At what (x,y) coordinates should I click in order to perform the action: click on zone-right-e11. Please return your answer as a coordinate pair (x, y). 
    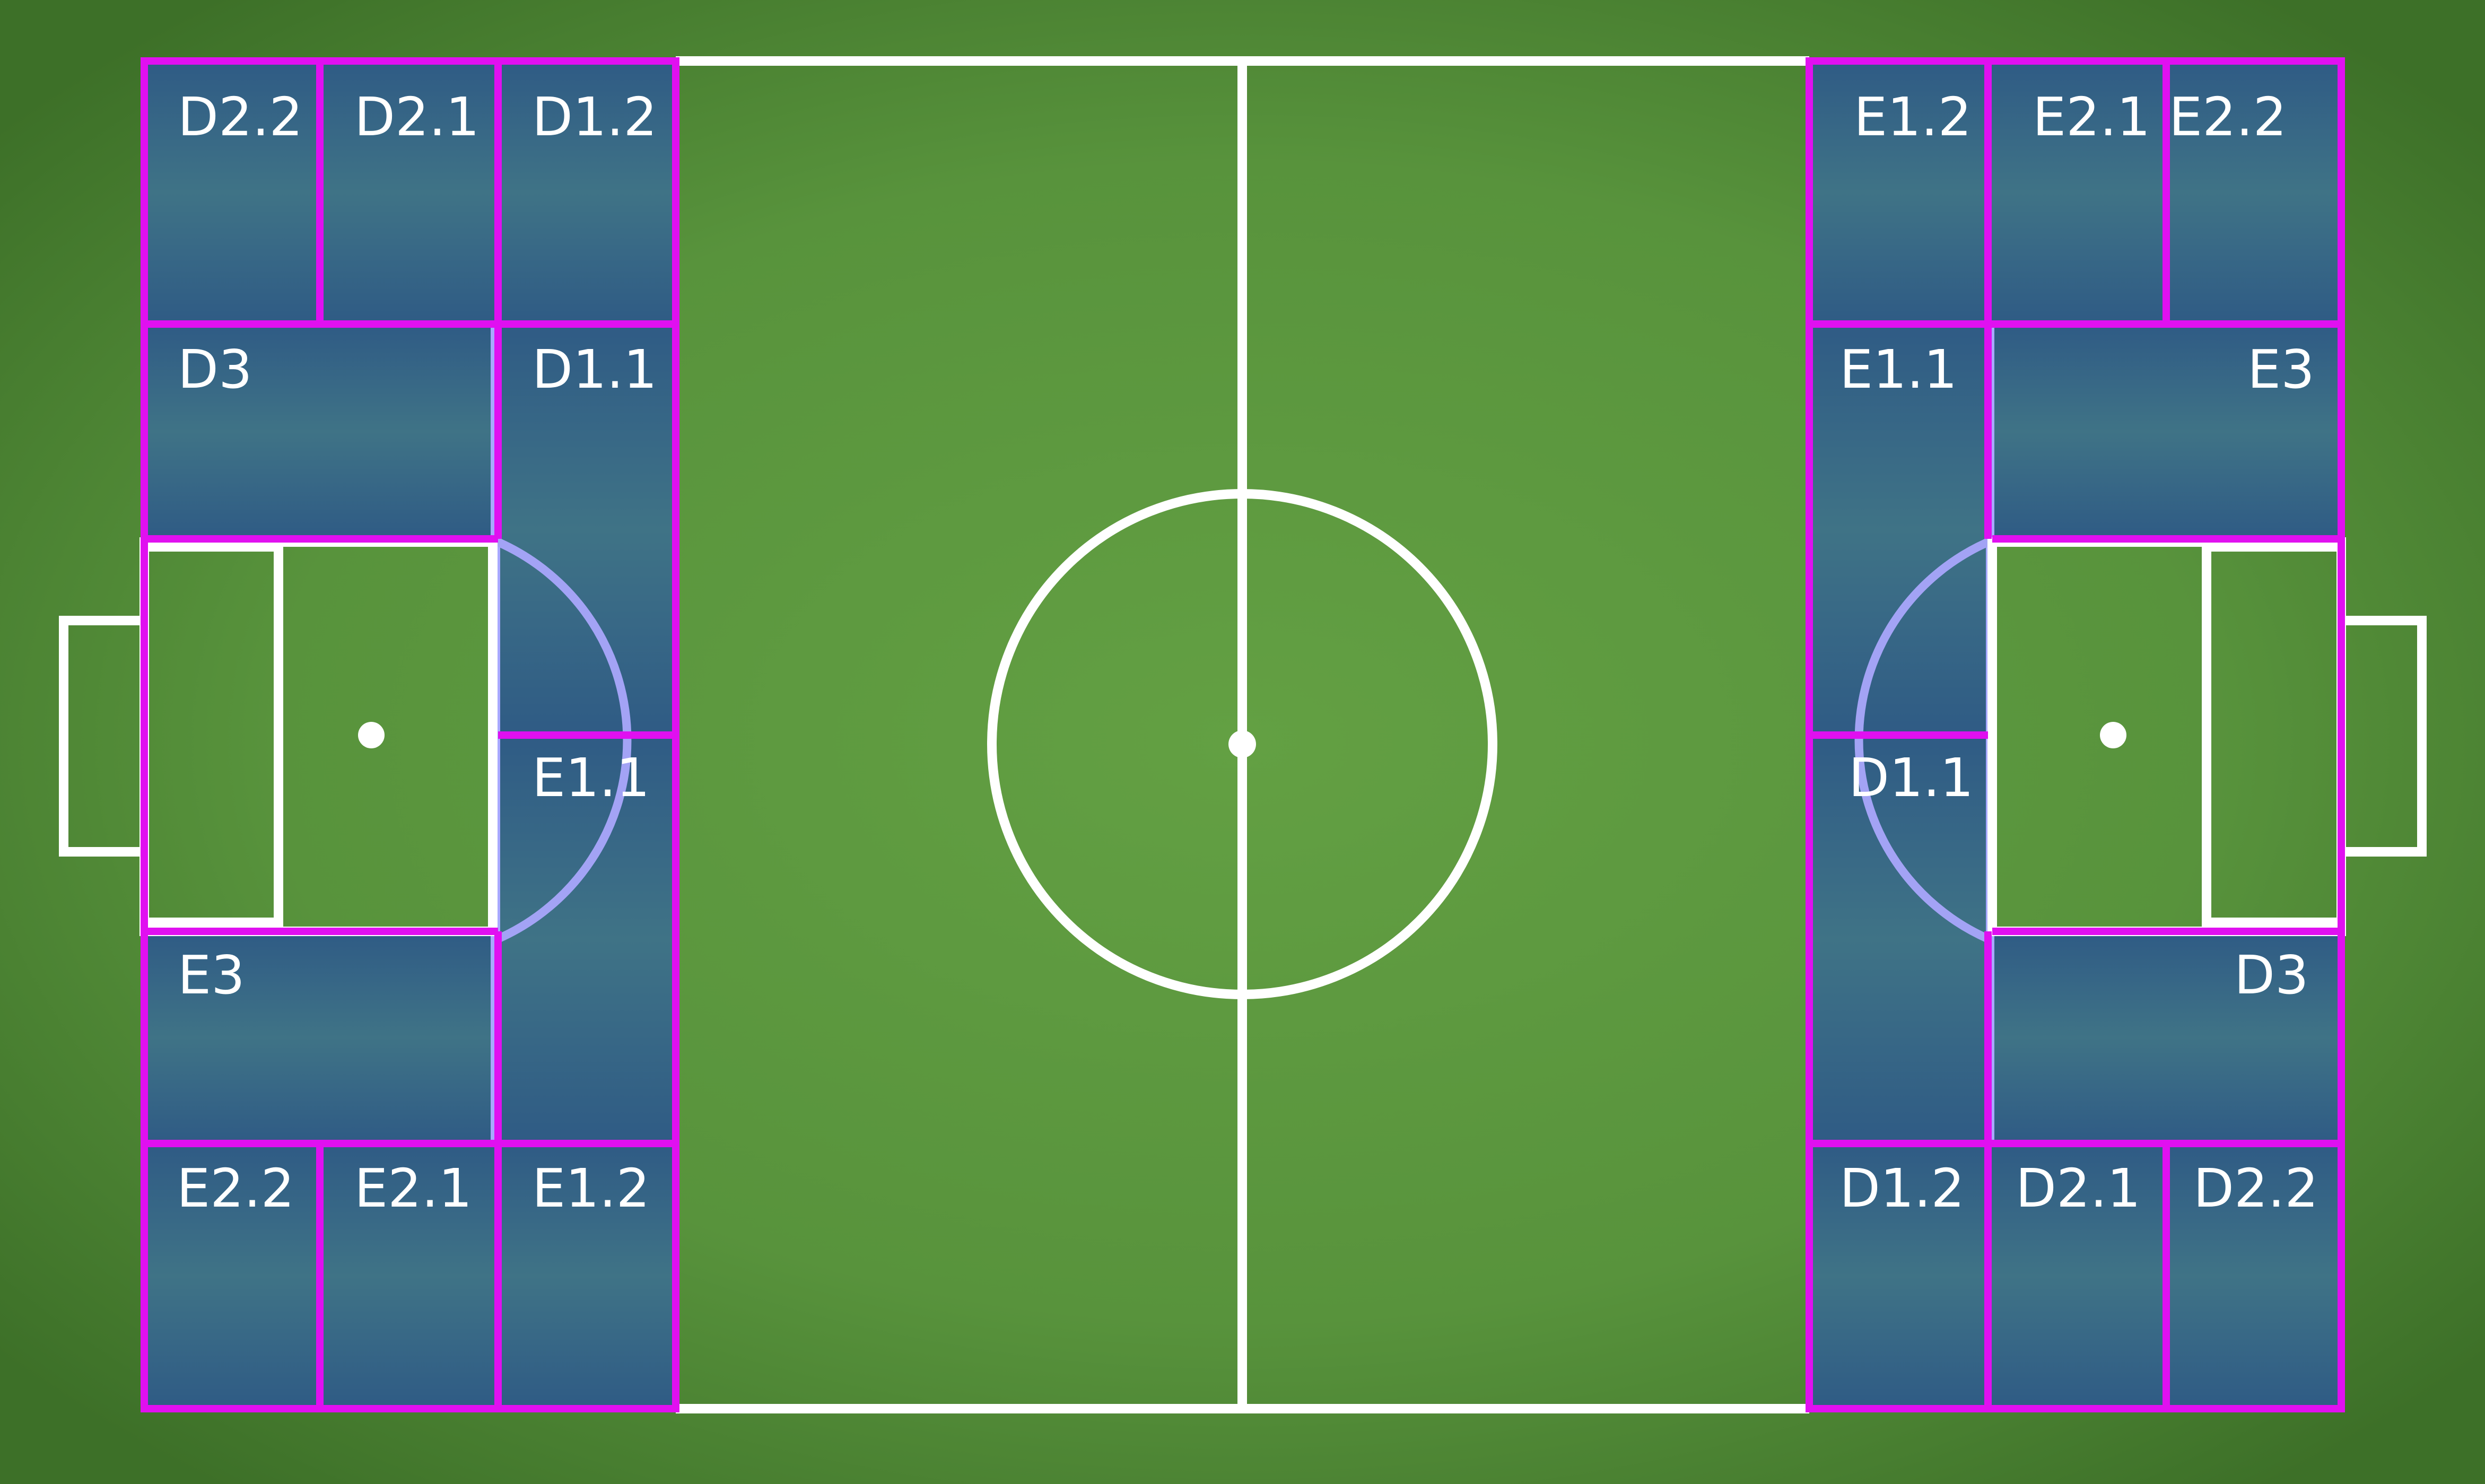
    Looking at the image, I should click on (1898, 529).